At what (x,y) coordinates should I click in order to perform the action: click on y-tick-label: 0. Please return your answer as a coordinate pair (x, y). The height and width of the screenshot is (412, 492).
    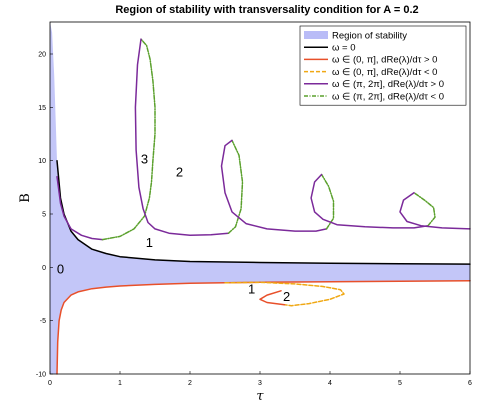
    Looking at the image, I should click on (44, 268).